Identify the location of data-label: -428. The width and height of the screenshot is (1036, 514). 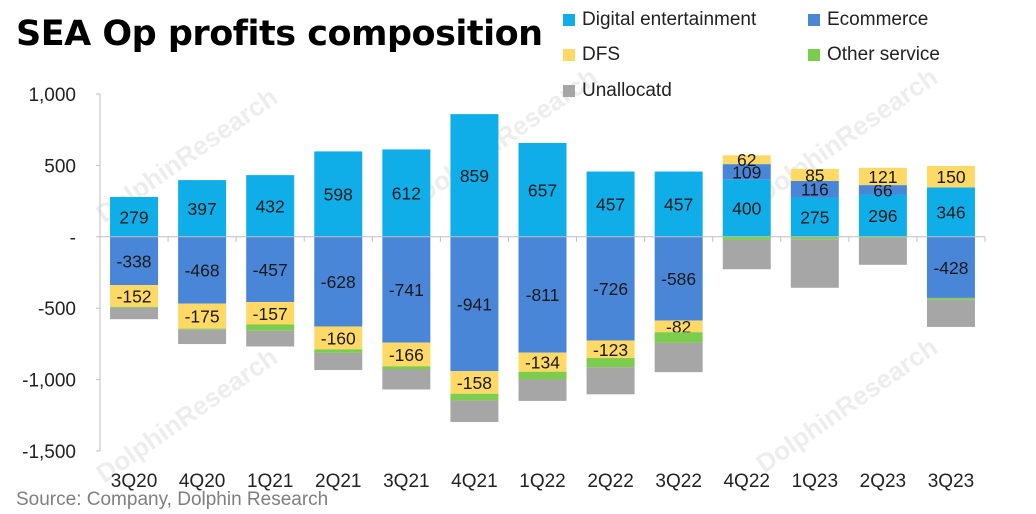
(950, 268).